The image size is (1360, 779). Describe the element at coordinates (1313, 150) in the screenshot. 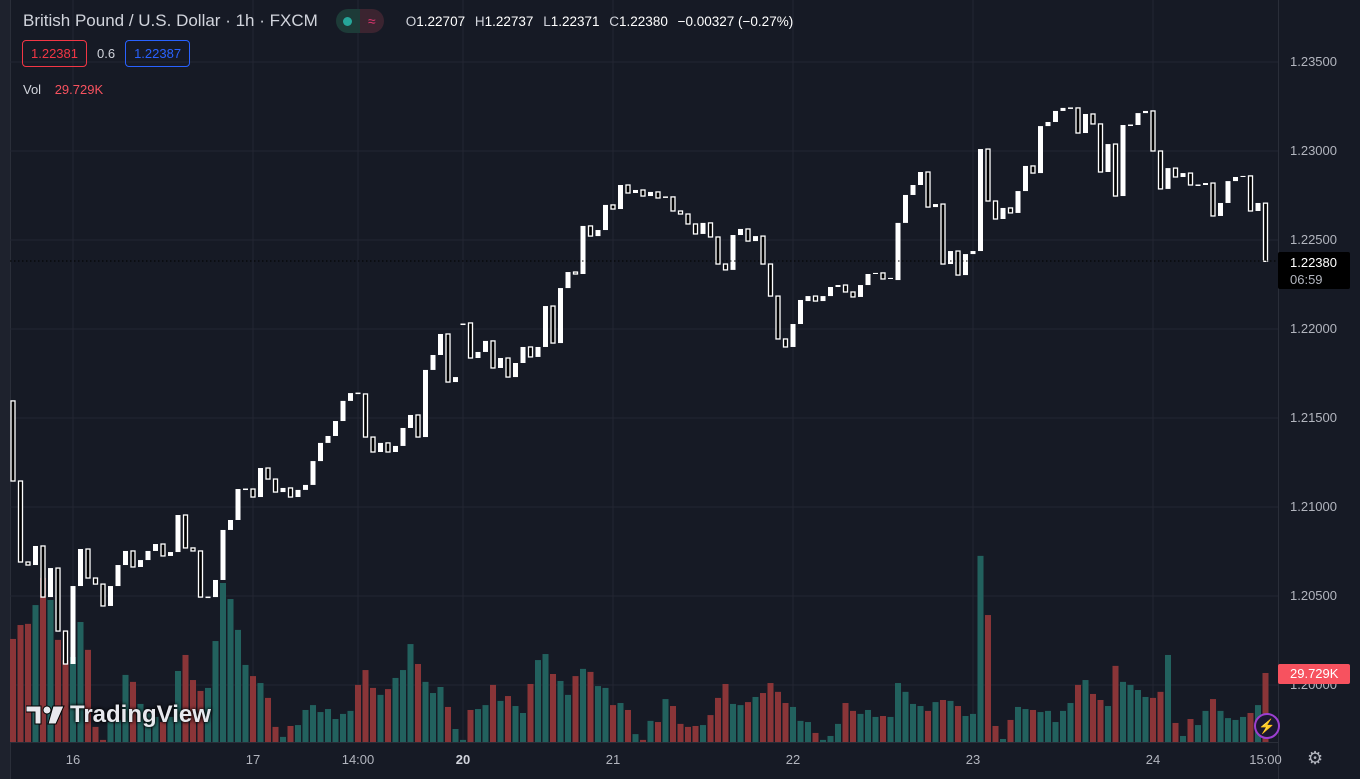

I see `price-tick-label: 1.23000` at that location.